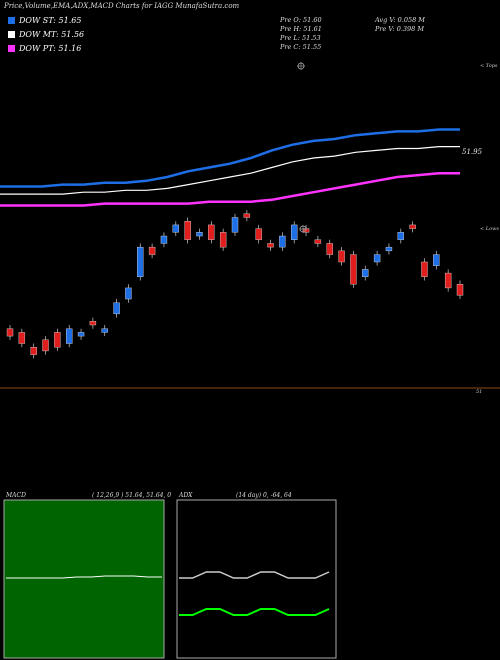  I want to click on ema-line-dow-mt, so click(230, 170).